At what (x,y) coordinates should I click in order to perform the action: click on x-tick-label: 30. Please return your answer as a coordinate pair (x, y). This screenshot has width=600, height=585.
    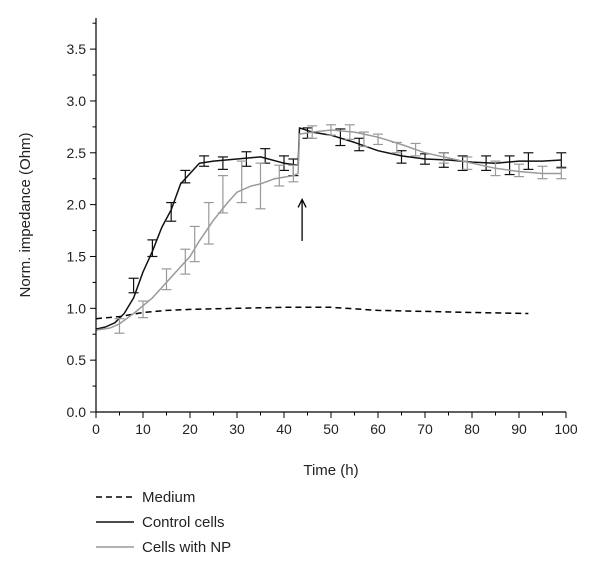
    Looking at the image, I should click on (237, 429).